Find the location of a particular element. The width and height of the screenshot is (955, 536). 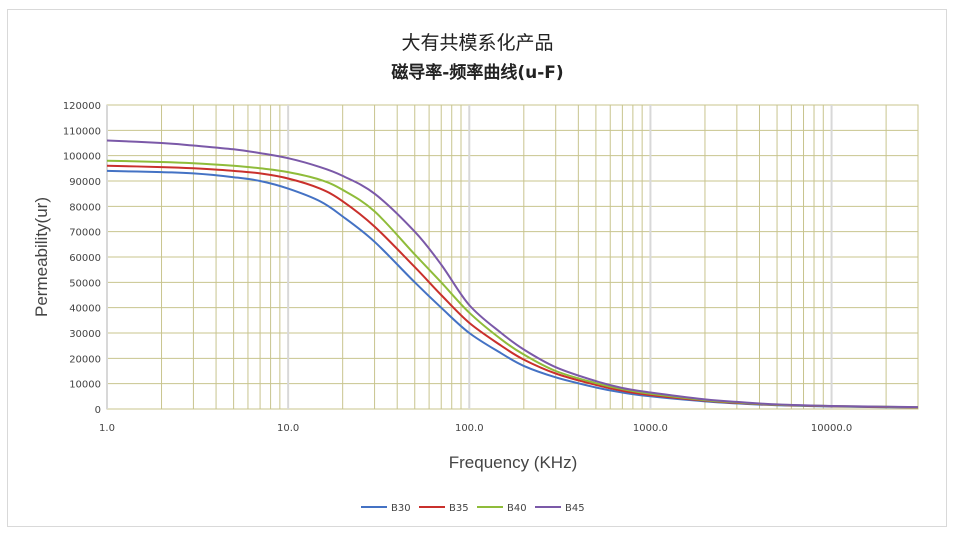

y-tick-label: 0 is located at coordinates (98, 410).